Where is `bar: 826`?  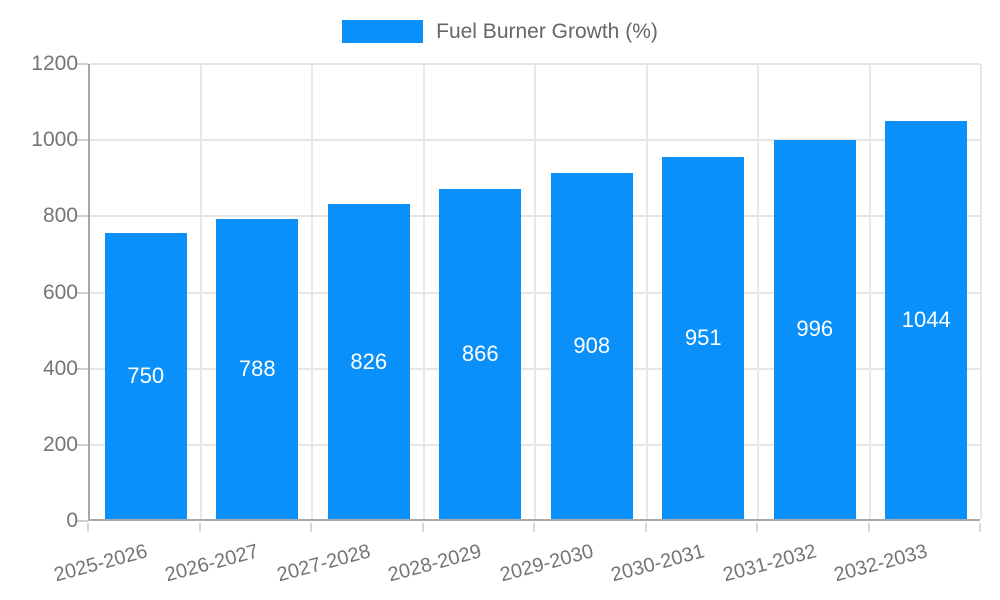 bar: 826 is located at coordinates (368, 361).